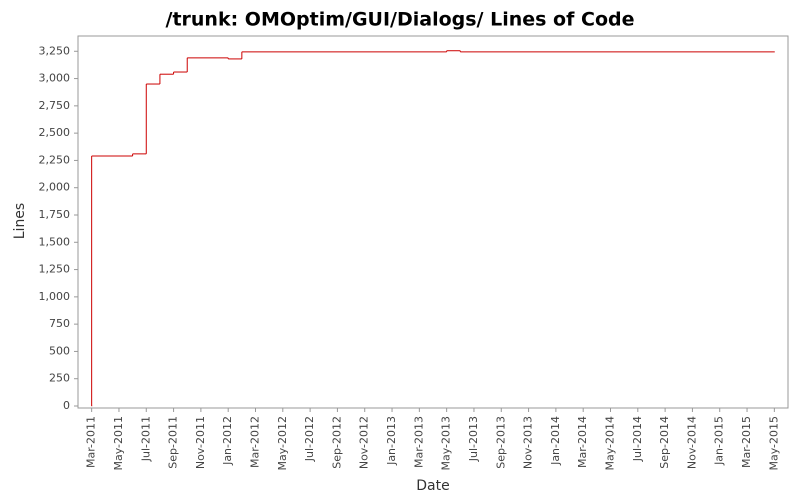 Image resolution: width=800 pixels, height=500 pixels. I want to click on y-tick-label: 1,750, so click(55, 214).